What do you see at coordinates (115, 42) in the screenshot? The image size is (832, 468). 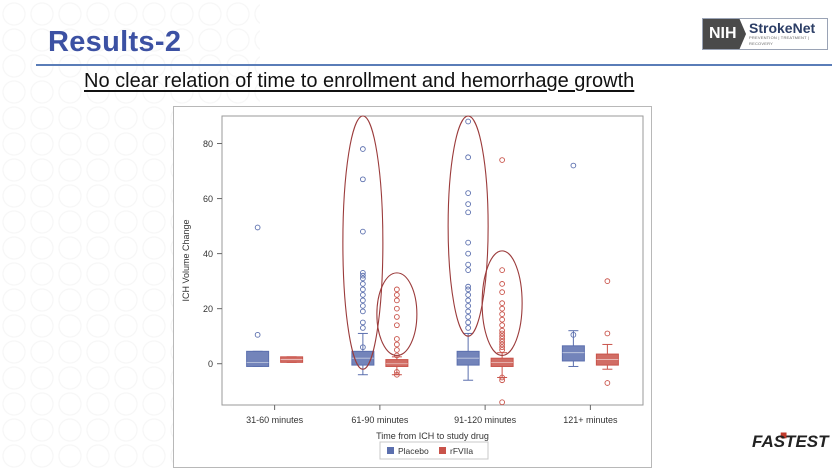 I see `slide-title: Results-2` at bounding box center [115, 42].